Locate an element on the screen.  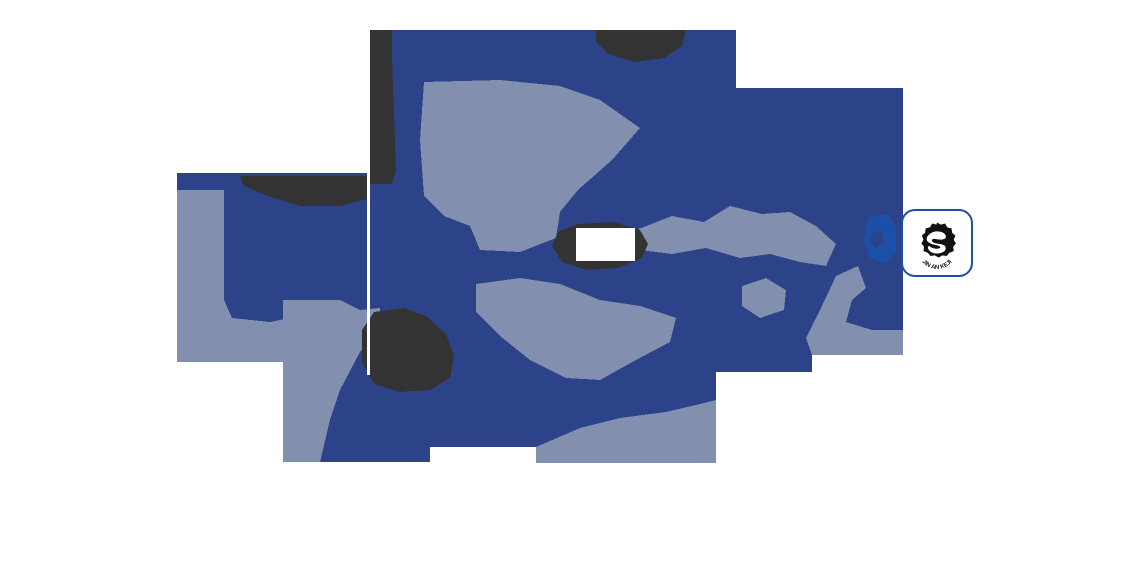
white-seam-line is located at coordinates (368, 202).